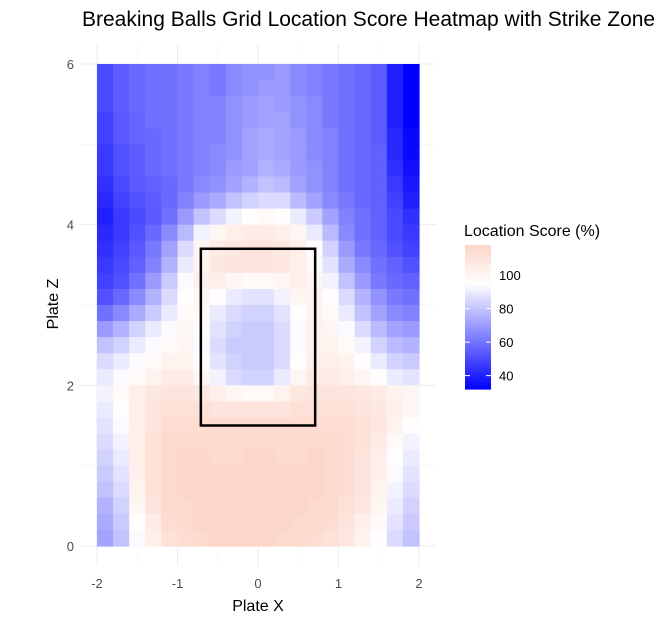 The width and height of the screenshot is (670, 625). What do you see at coordinates (70, 305) in the screenshot?
I see `y-axis-ticks: 0 2 4 6` at bounding box center [70, 305].